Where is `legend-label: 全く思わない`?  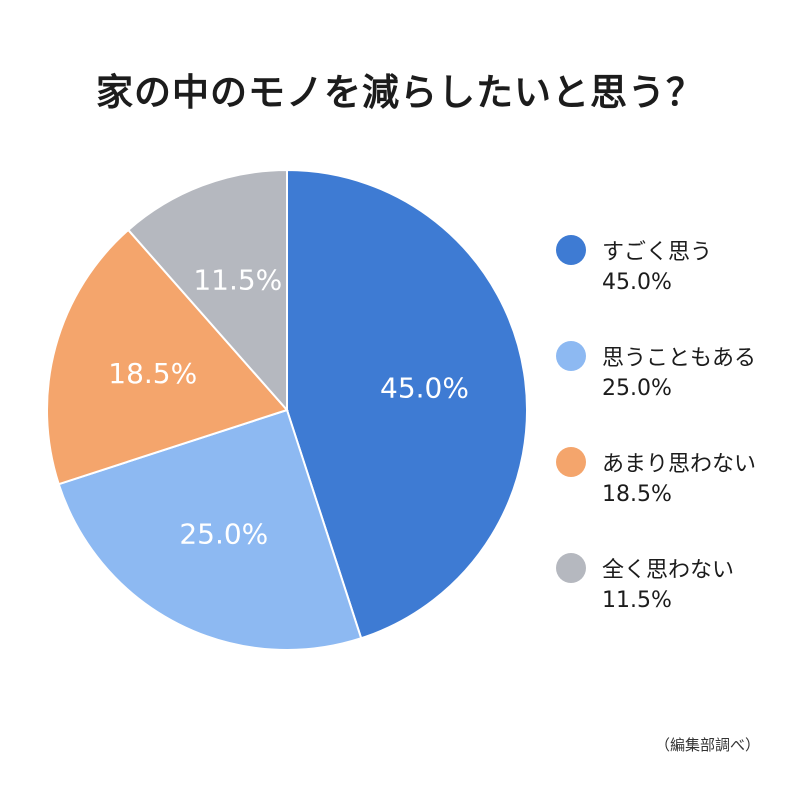 legend-label: 全く思わない is located at coordinates (668, 570).